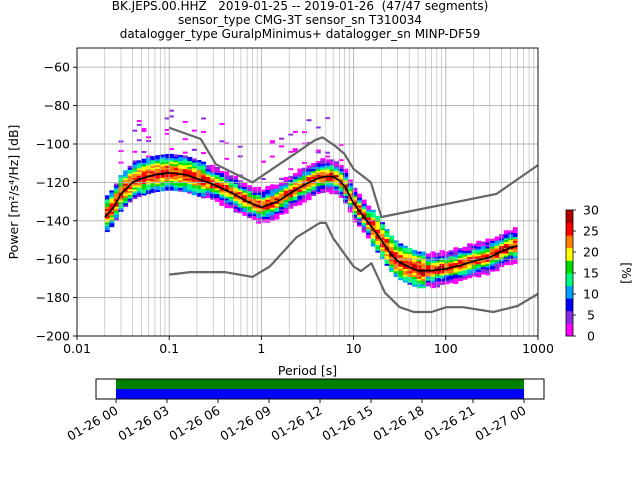 Image resolution: width=640 pixels, height=480 pixels. What do you see at coordinates (347, 423) in the screenshot?
I see `timeline-tick-label: 01-26 15` at bounding box center [347, 423].